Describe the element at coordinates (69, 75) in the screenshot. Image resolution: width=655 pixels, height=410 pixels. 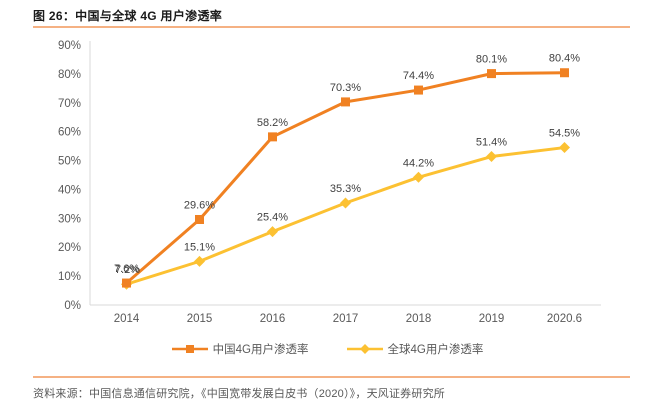
I see `y-tick-label: 80%` at that location.